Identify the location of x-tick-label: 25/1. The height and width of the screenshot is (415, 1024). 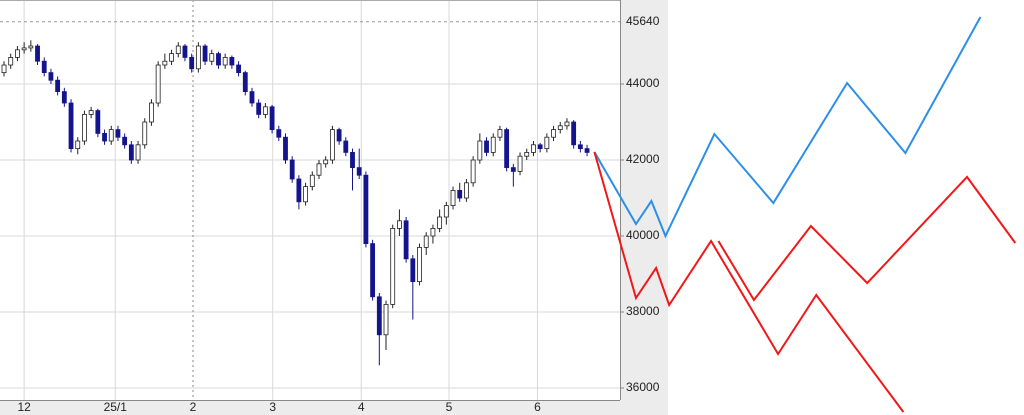
(116, 407).